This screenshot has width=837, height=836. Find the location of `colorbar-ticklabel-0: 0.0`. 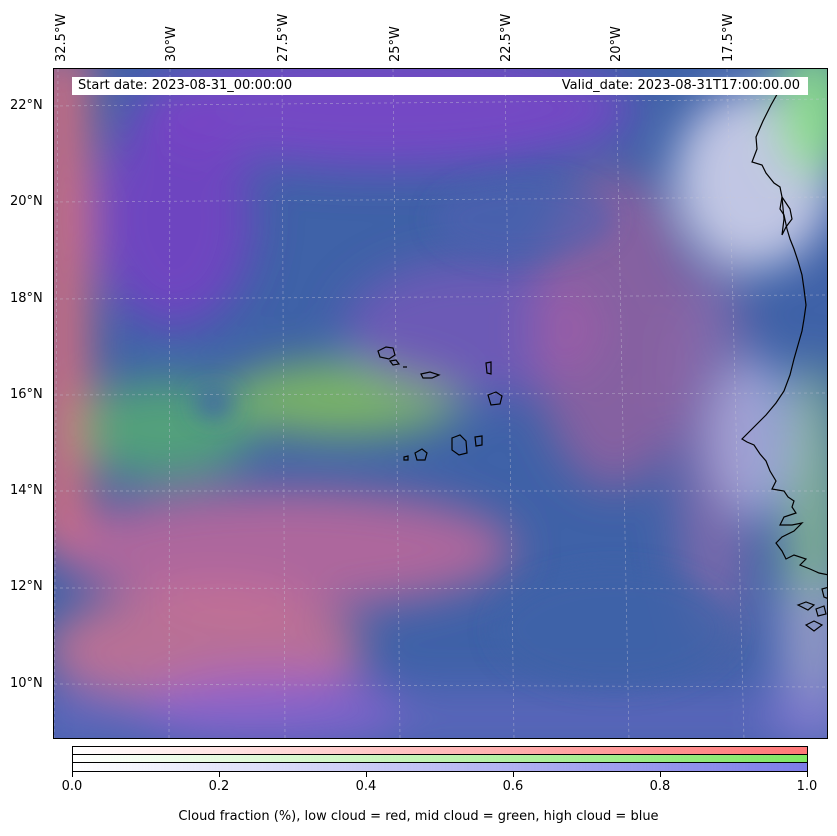

colorbar-ticklabel-0: 0.0 is located at coordinates (72, 786).